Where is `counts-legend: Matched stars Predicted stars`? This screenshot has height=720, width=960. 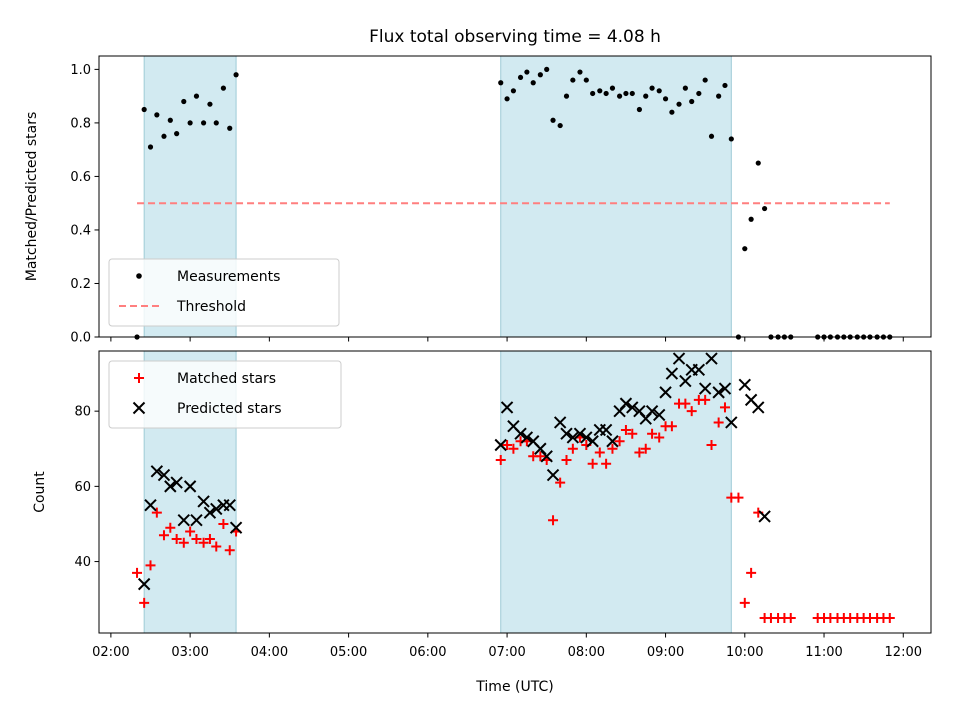 counts-legend: Matched stars Predicted stars is located at coordinates (225, 394).